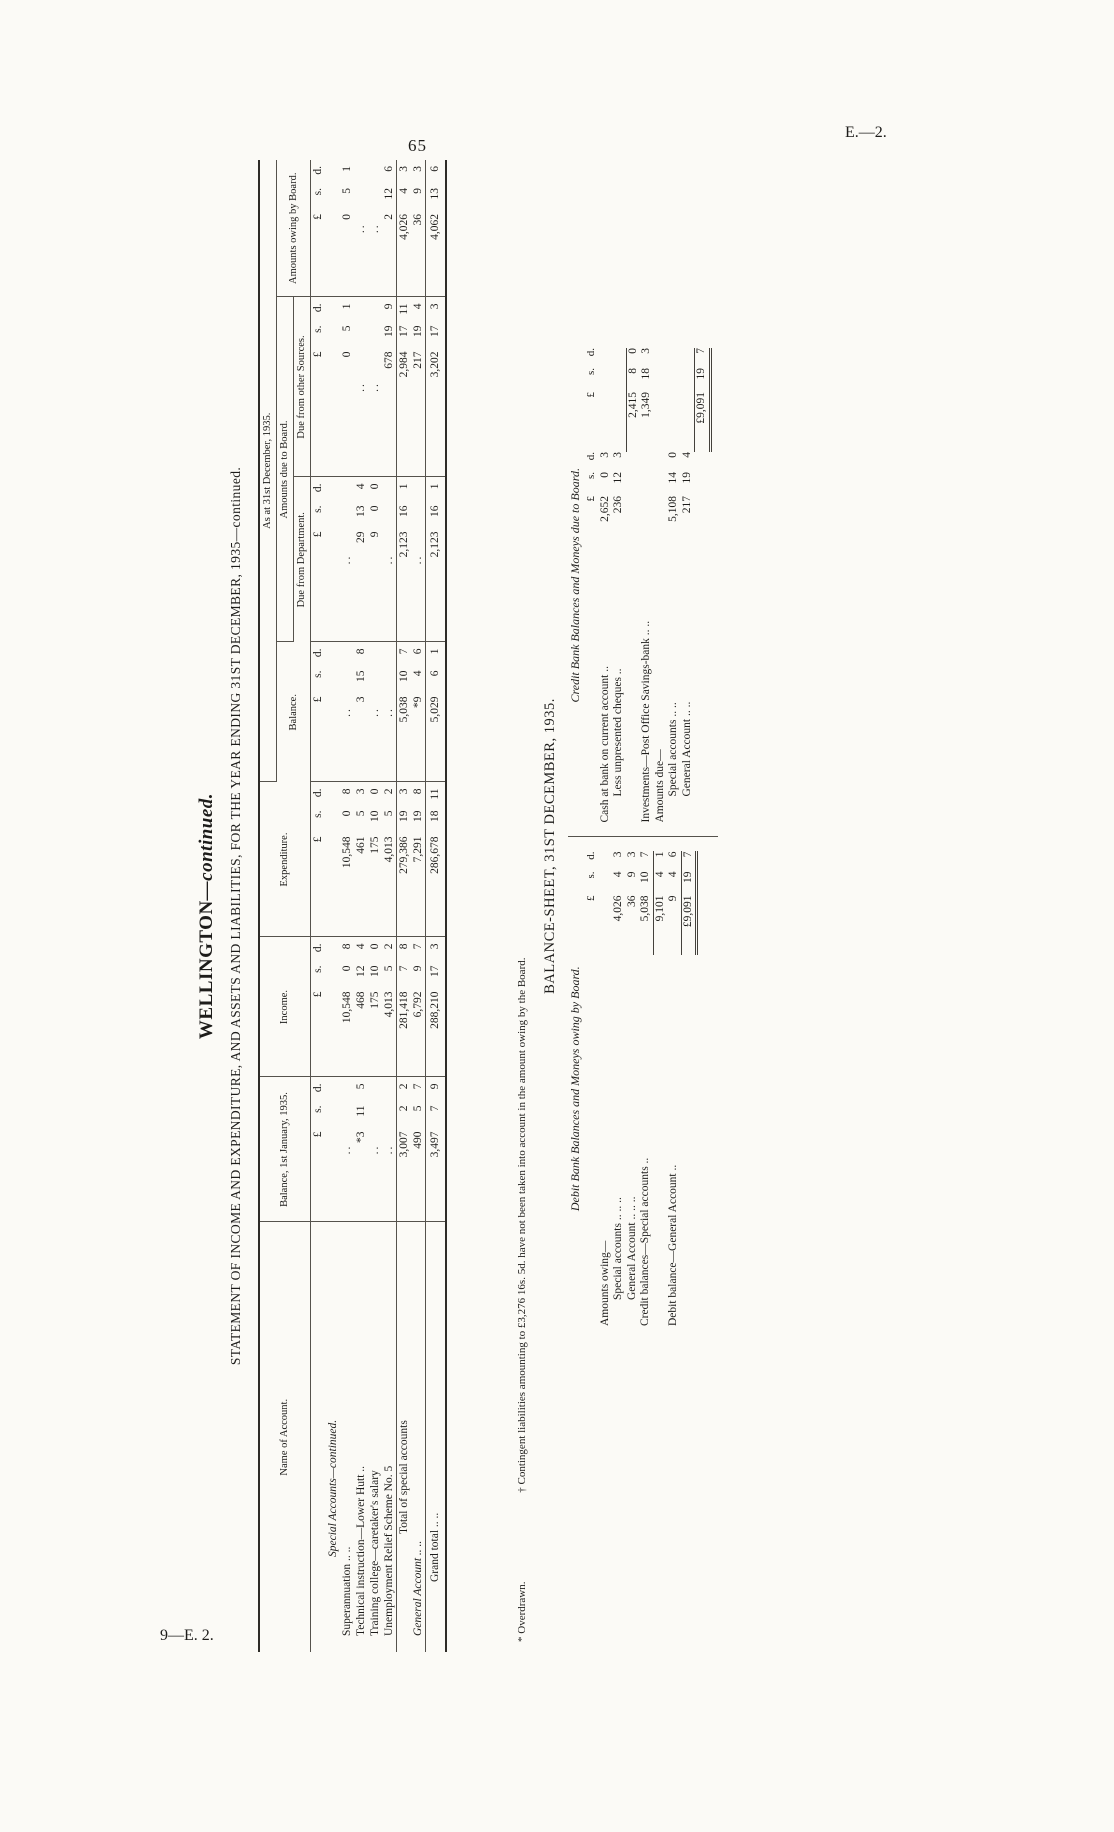 This screenshot has width=1114, height=1832. What do you see at coordinates (293, 712) in the screenshot?
I see `col-header-balance: Balance.` at bounding box center [293, 712].